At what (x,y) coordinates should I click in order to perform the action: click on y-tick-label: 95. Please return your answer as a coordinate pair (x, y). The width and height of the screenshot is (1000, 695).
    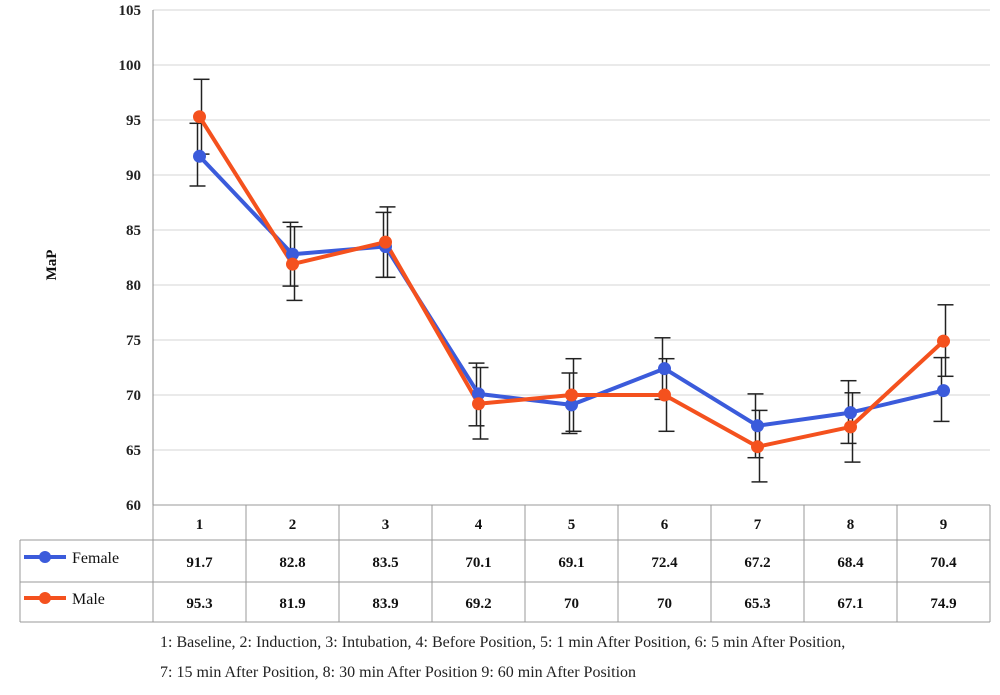
    Looking at the image, I should click on (133, 121).